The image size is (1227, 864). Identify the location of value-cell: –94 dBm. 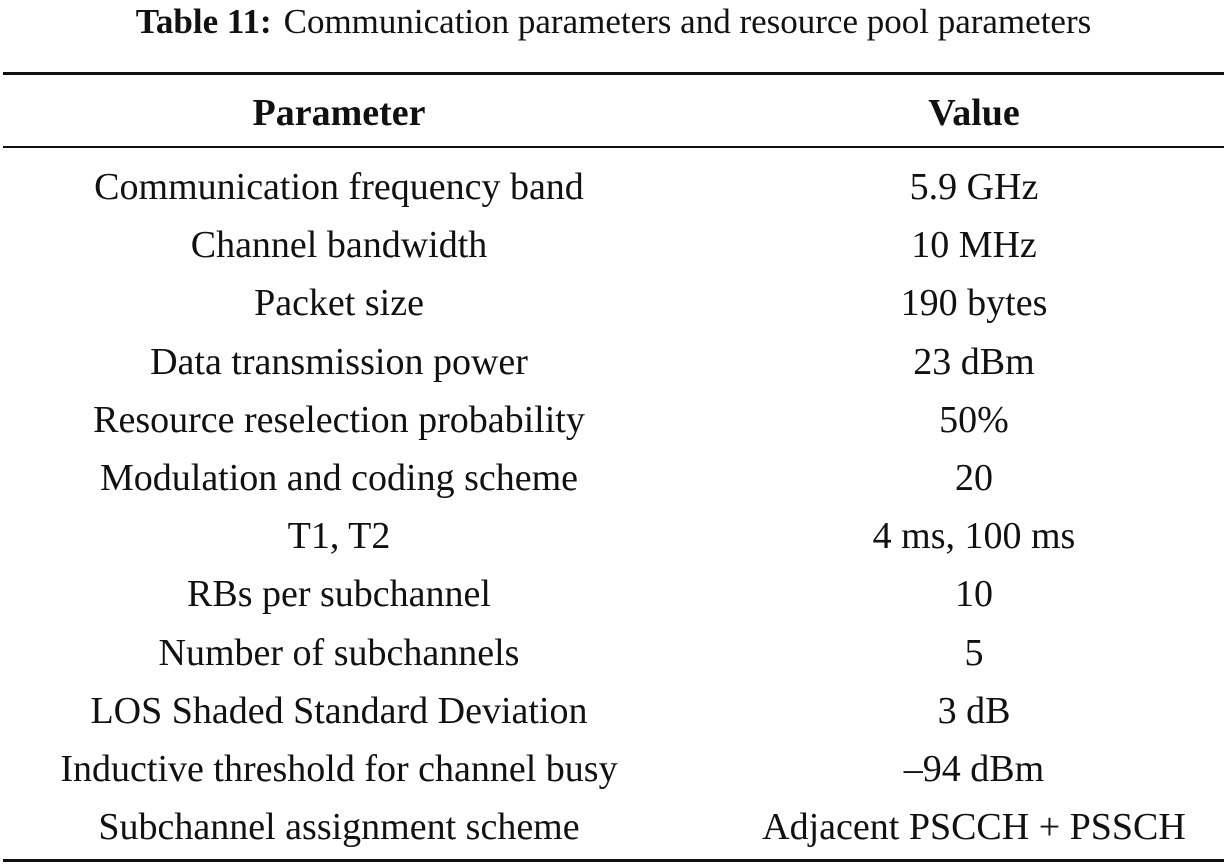
(974, 768).